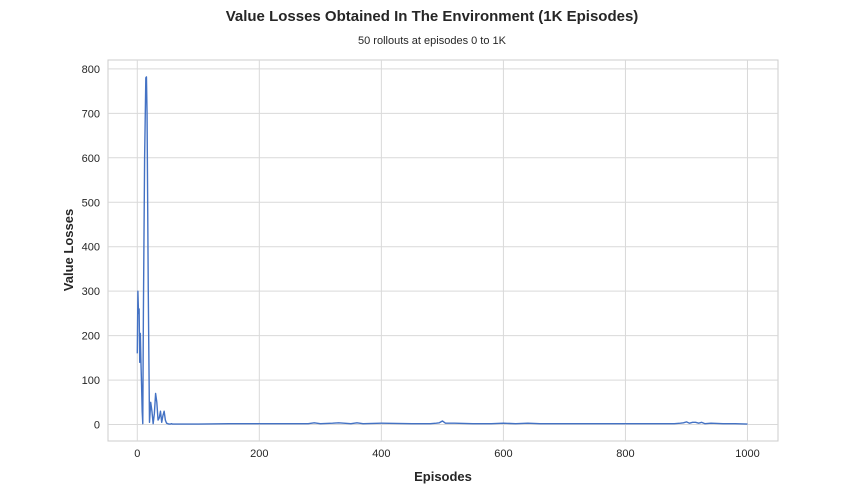 The image size is (864, 504). I want to click on y-tick-label: 500, so click(91, 203).